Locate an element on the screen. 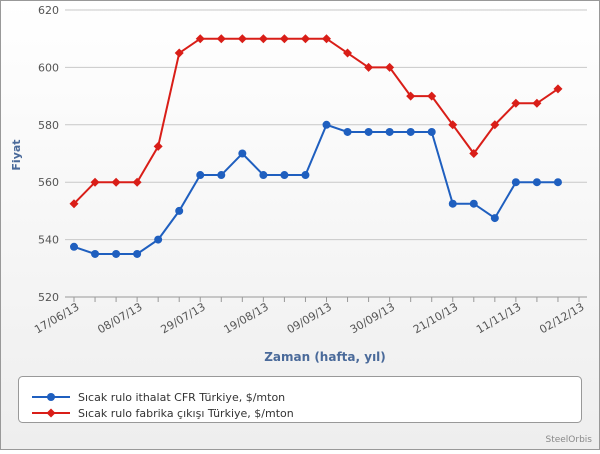 This screenshot has height=454, width=600. legend-label: Sıcak rulo ithalat CFR Türkiye, $/mton is located at coordinates (181, 397).